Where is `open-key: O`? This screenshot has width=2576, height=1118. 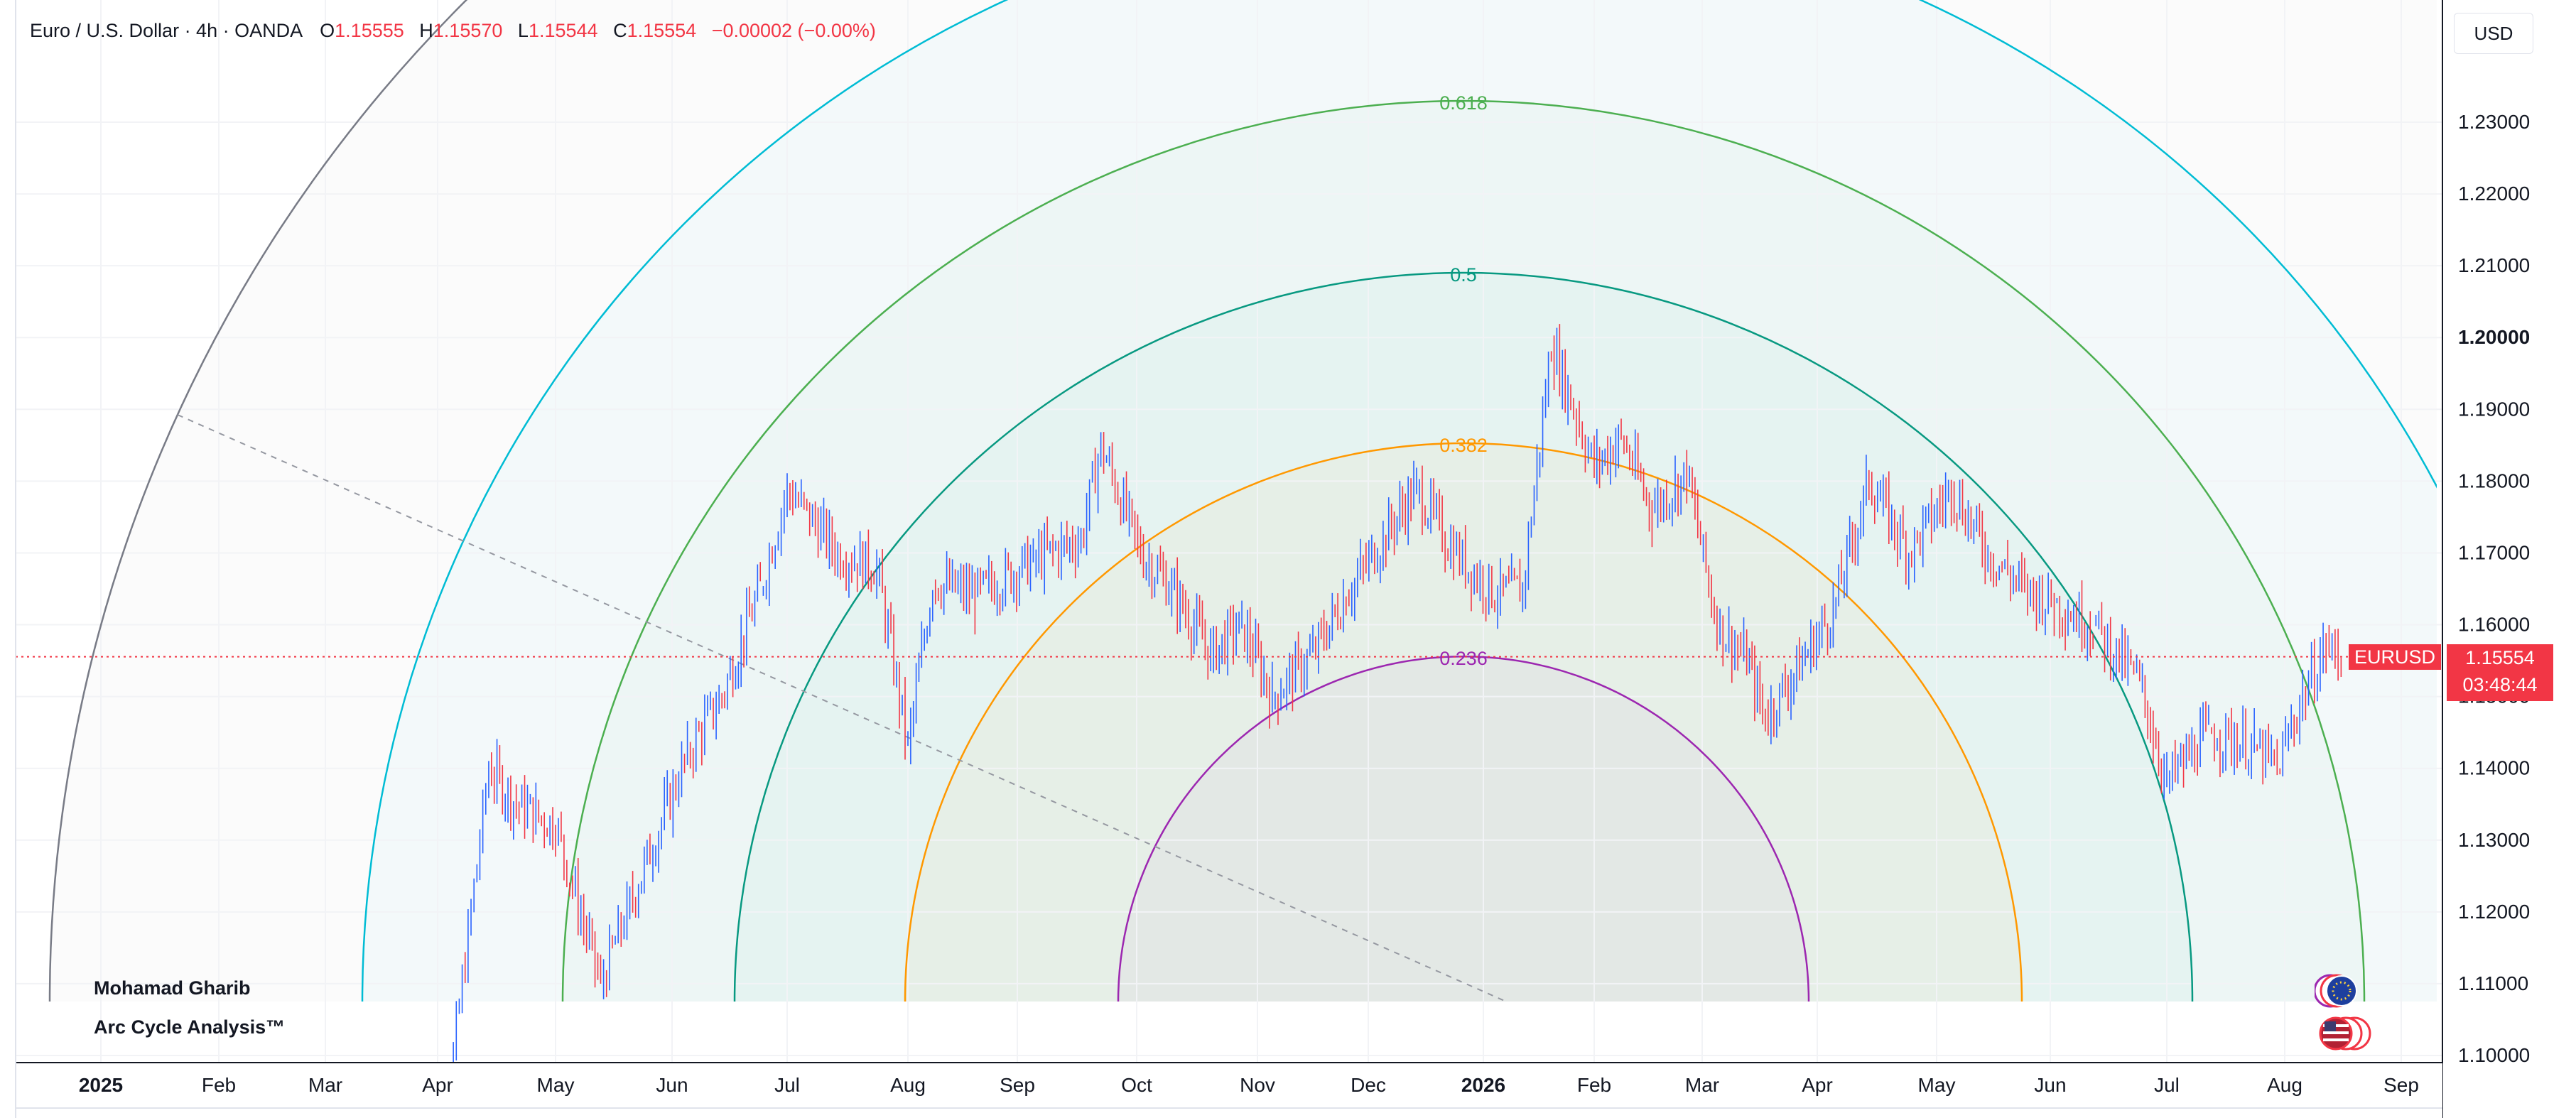
open-key: O is located at coordinates (327, 30).